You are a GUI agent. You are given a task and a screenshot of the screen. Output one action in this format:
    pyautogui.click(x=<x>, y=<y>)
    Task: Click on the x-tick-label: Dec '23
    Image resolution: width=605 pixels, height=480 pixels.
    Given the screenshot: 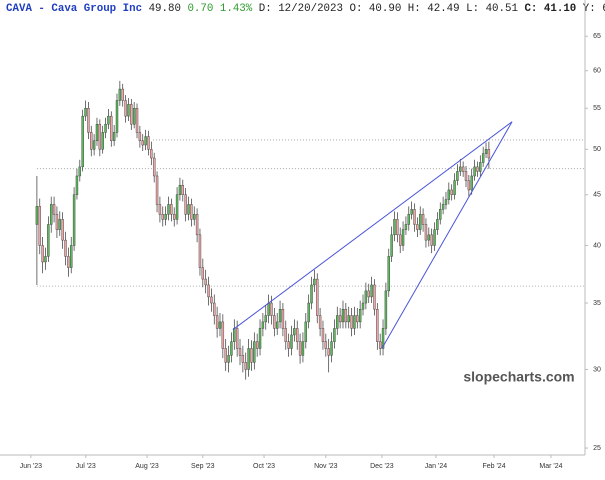 What is the action you would take?
    pyautogui.click(x=382, y=466)
    